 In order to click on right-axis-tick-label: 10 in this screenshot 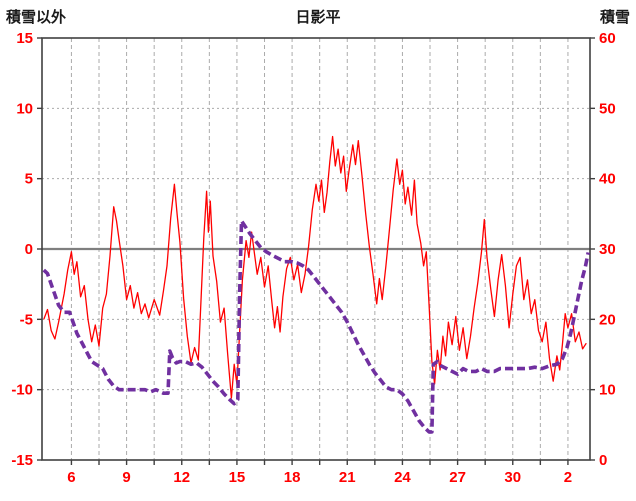, I will do `click(607, 390)`.